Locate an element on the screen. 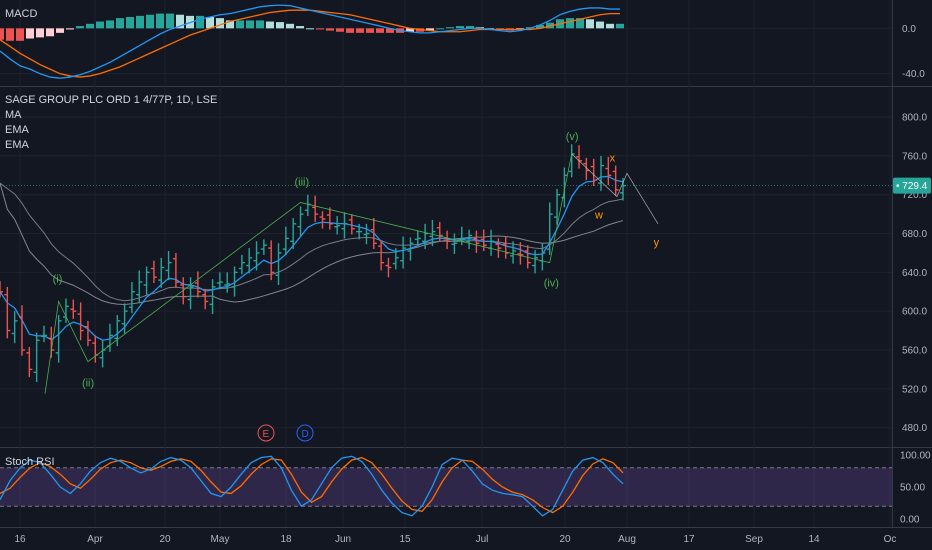 This screenshot has width=932, height=550. time-axis-label: 17 is located at coordinates (689, 539).